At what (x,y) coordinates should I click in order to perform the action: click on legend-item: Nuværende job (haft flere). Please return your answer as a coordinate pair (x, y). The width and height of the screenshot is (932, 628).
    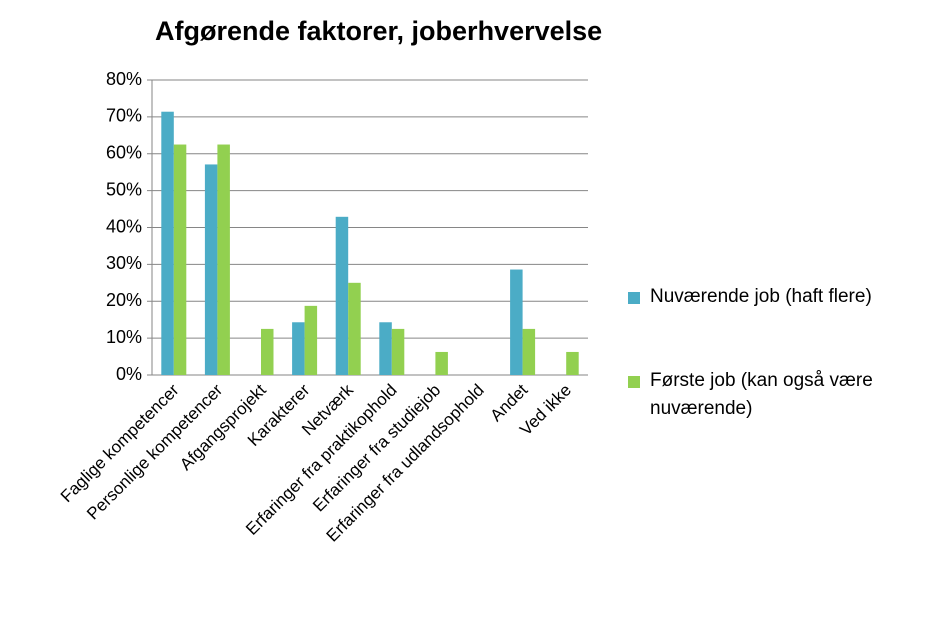
    Looking at the image, I should click on (775, 297).